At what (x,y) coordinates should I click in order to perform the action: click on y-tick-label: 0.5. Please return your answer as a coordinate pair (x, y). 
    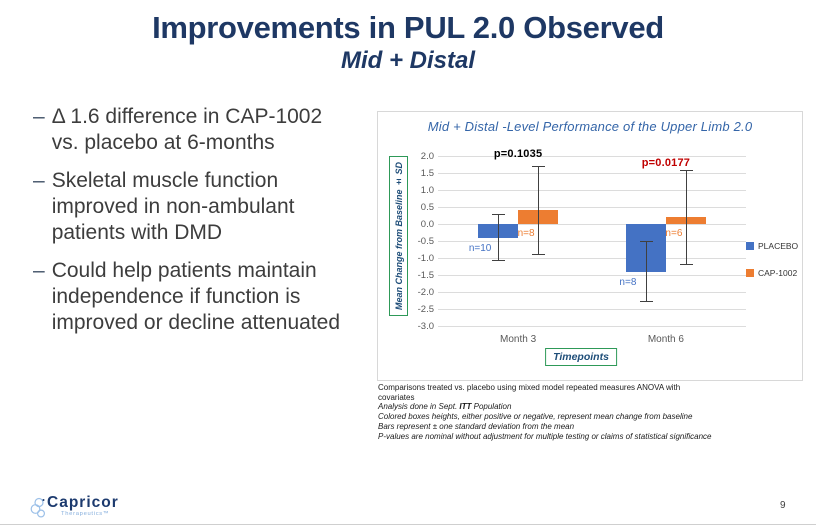
    Looking at the image, I should click on (427, 207).